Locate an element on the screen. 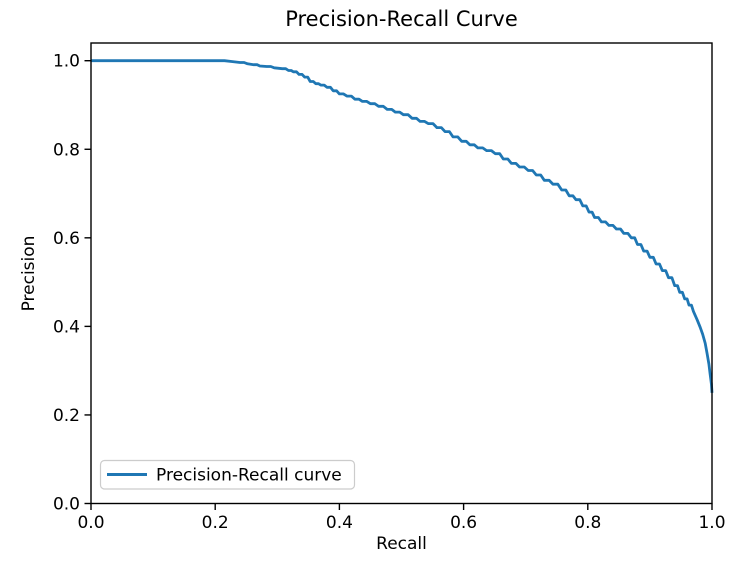  y-tick-label: 0.0 is located at coordinates (66, 505).